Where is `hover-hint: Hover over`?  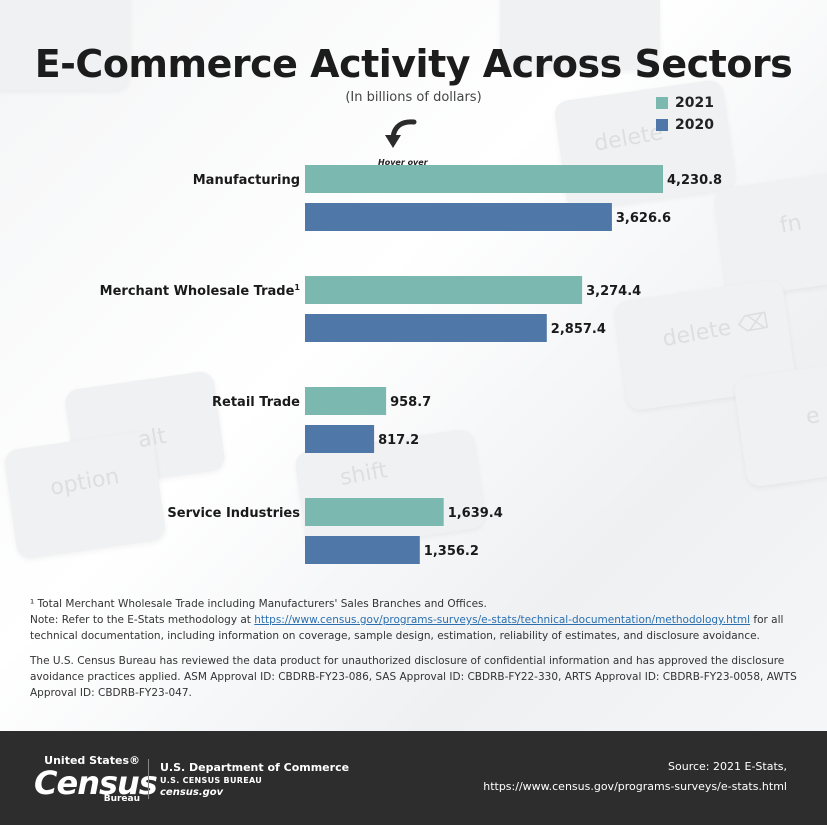
hover-hint: Hover over is located at coordinates (408, 142).